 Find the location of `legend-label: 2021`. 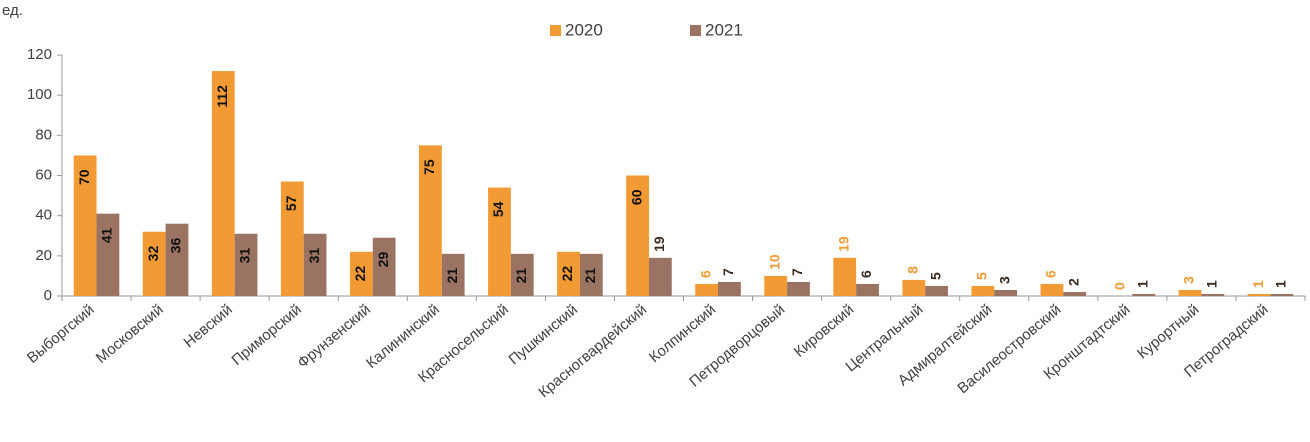

legend-label: 2021 is located at coordinates (724, 29).